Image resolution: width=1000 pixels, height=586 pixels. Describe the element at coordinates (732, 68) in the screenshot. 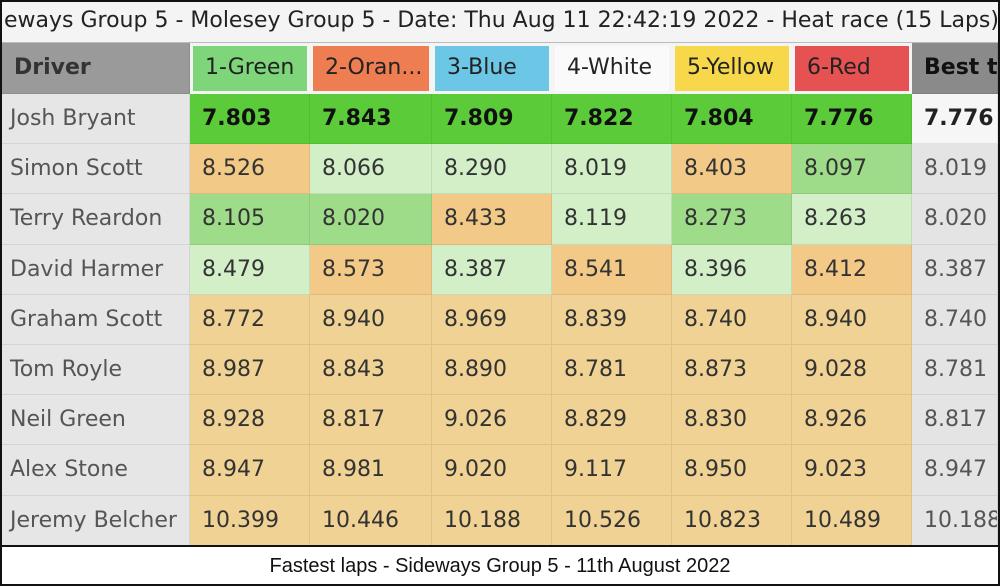

I see `column-header: 5-Yellow` at that location.